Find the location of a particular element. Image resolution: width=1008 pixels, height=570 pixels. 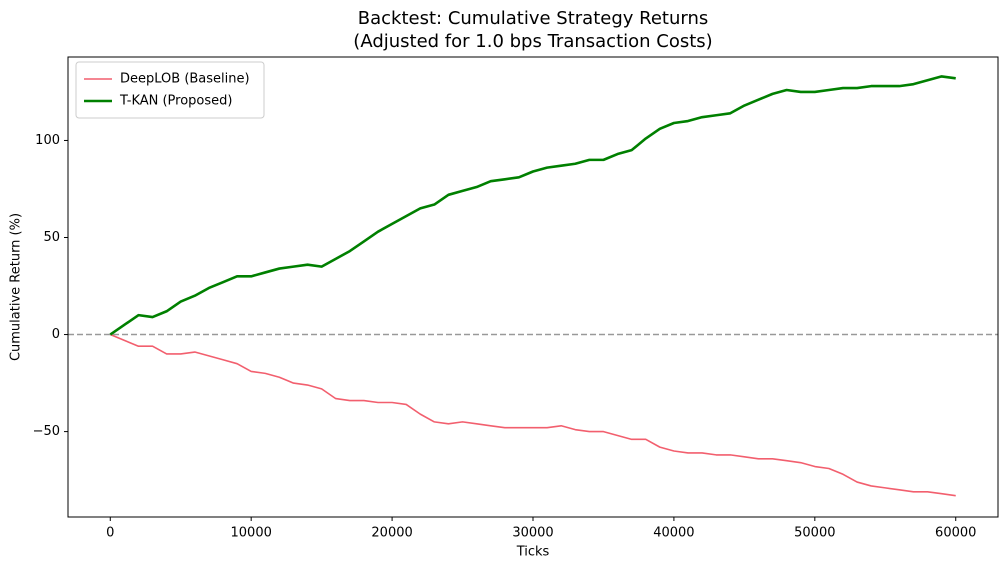

y-axis-label: Cumulative Return (%) is located at coordinates (16, 287).